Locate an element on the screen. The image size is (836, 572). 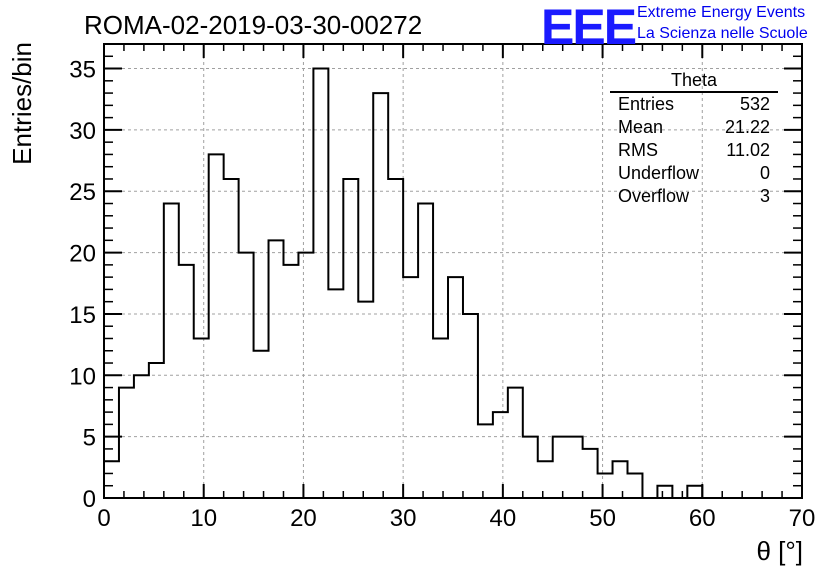
stats-value: 21.22 is located at coordinates (747, 127).